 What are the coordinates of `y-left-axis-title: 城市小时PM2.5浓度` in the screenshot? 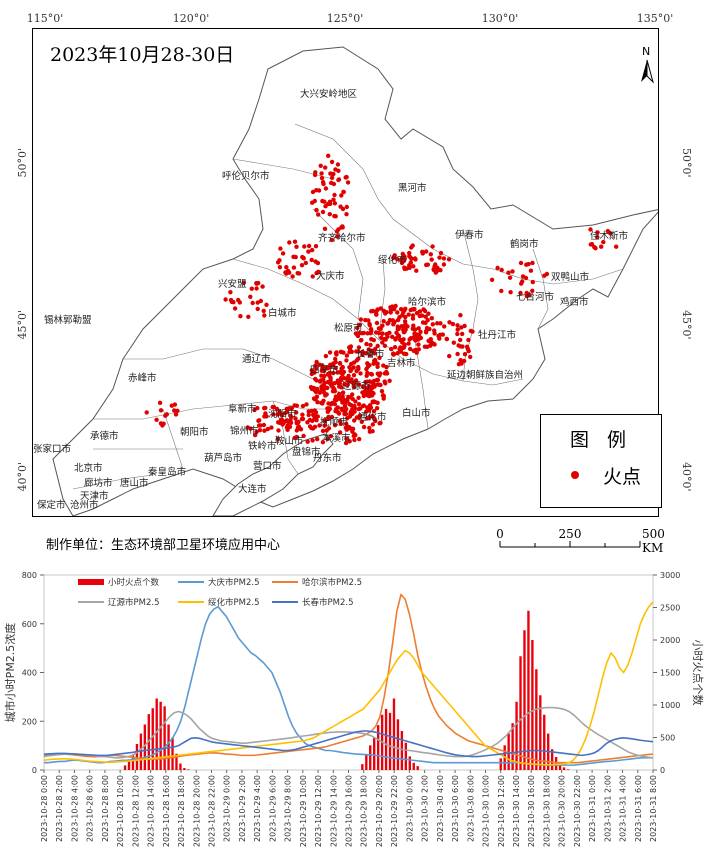 It's located at (10, 673).